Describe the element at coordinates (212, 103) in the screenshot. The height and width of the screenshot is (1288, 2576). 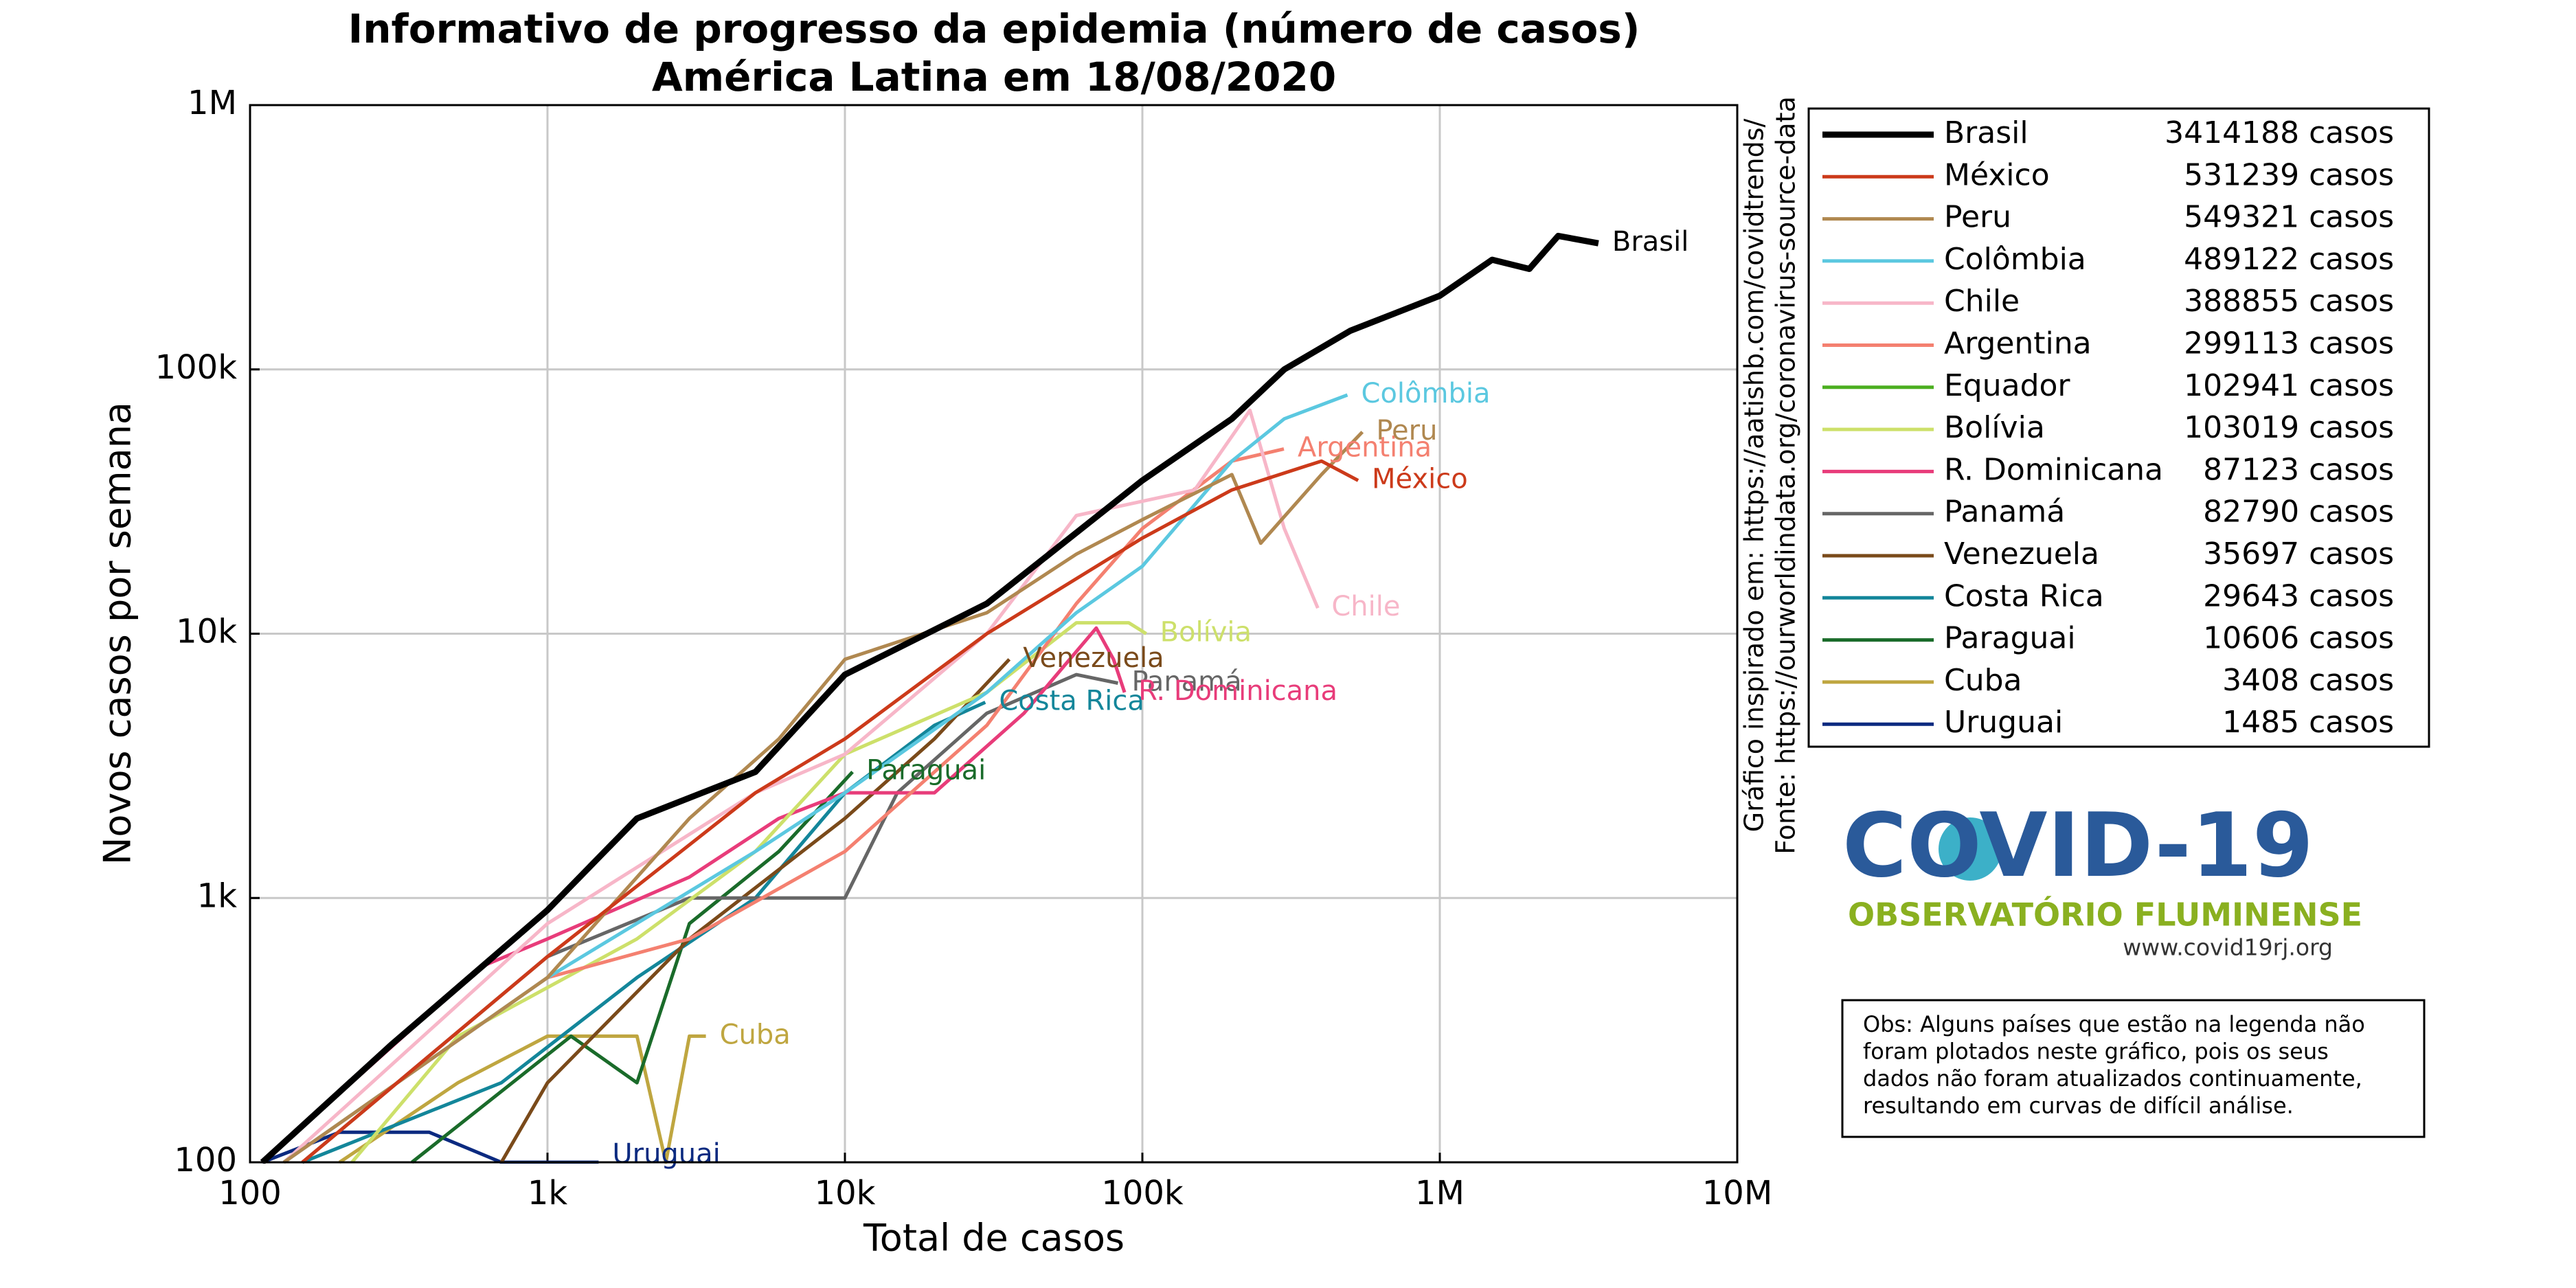
I see `y-tick-label: 1M` at that location.